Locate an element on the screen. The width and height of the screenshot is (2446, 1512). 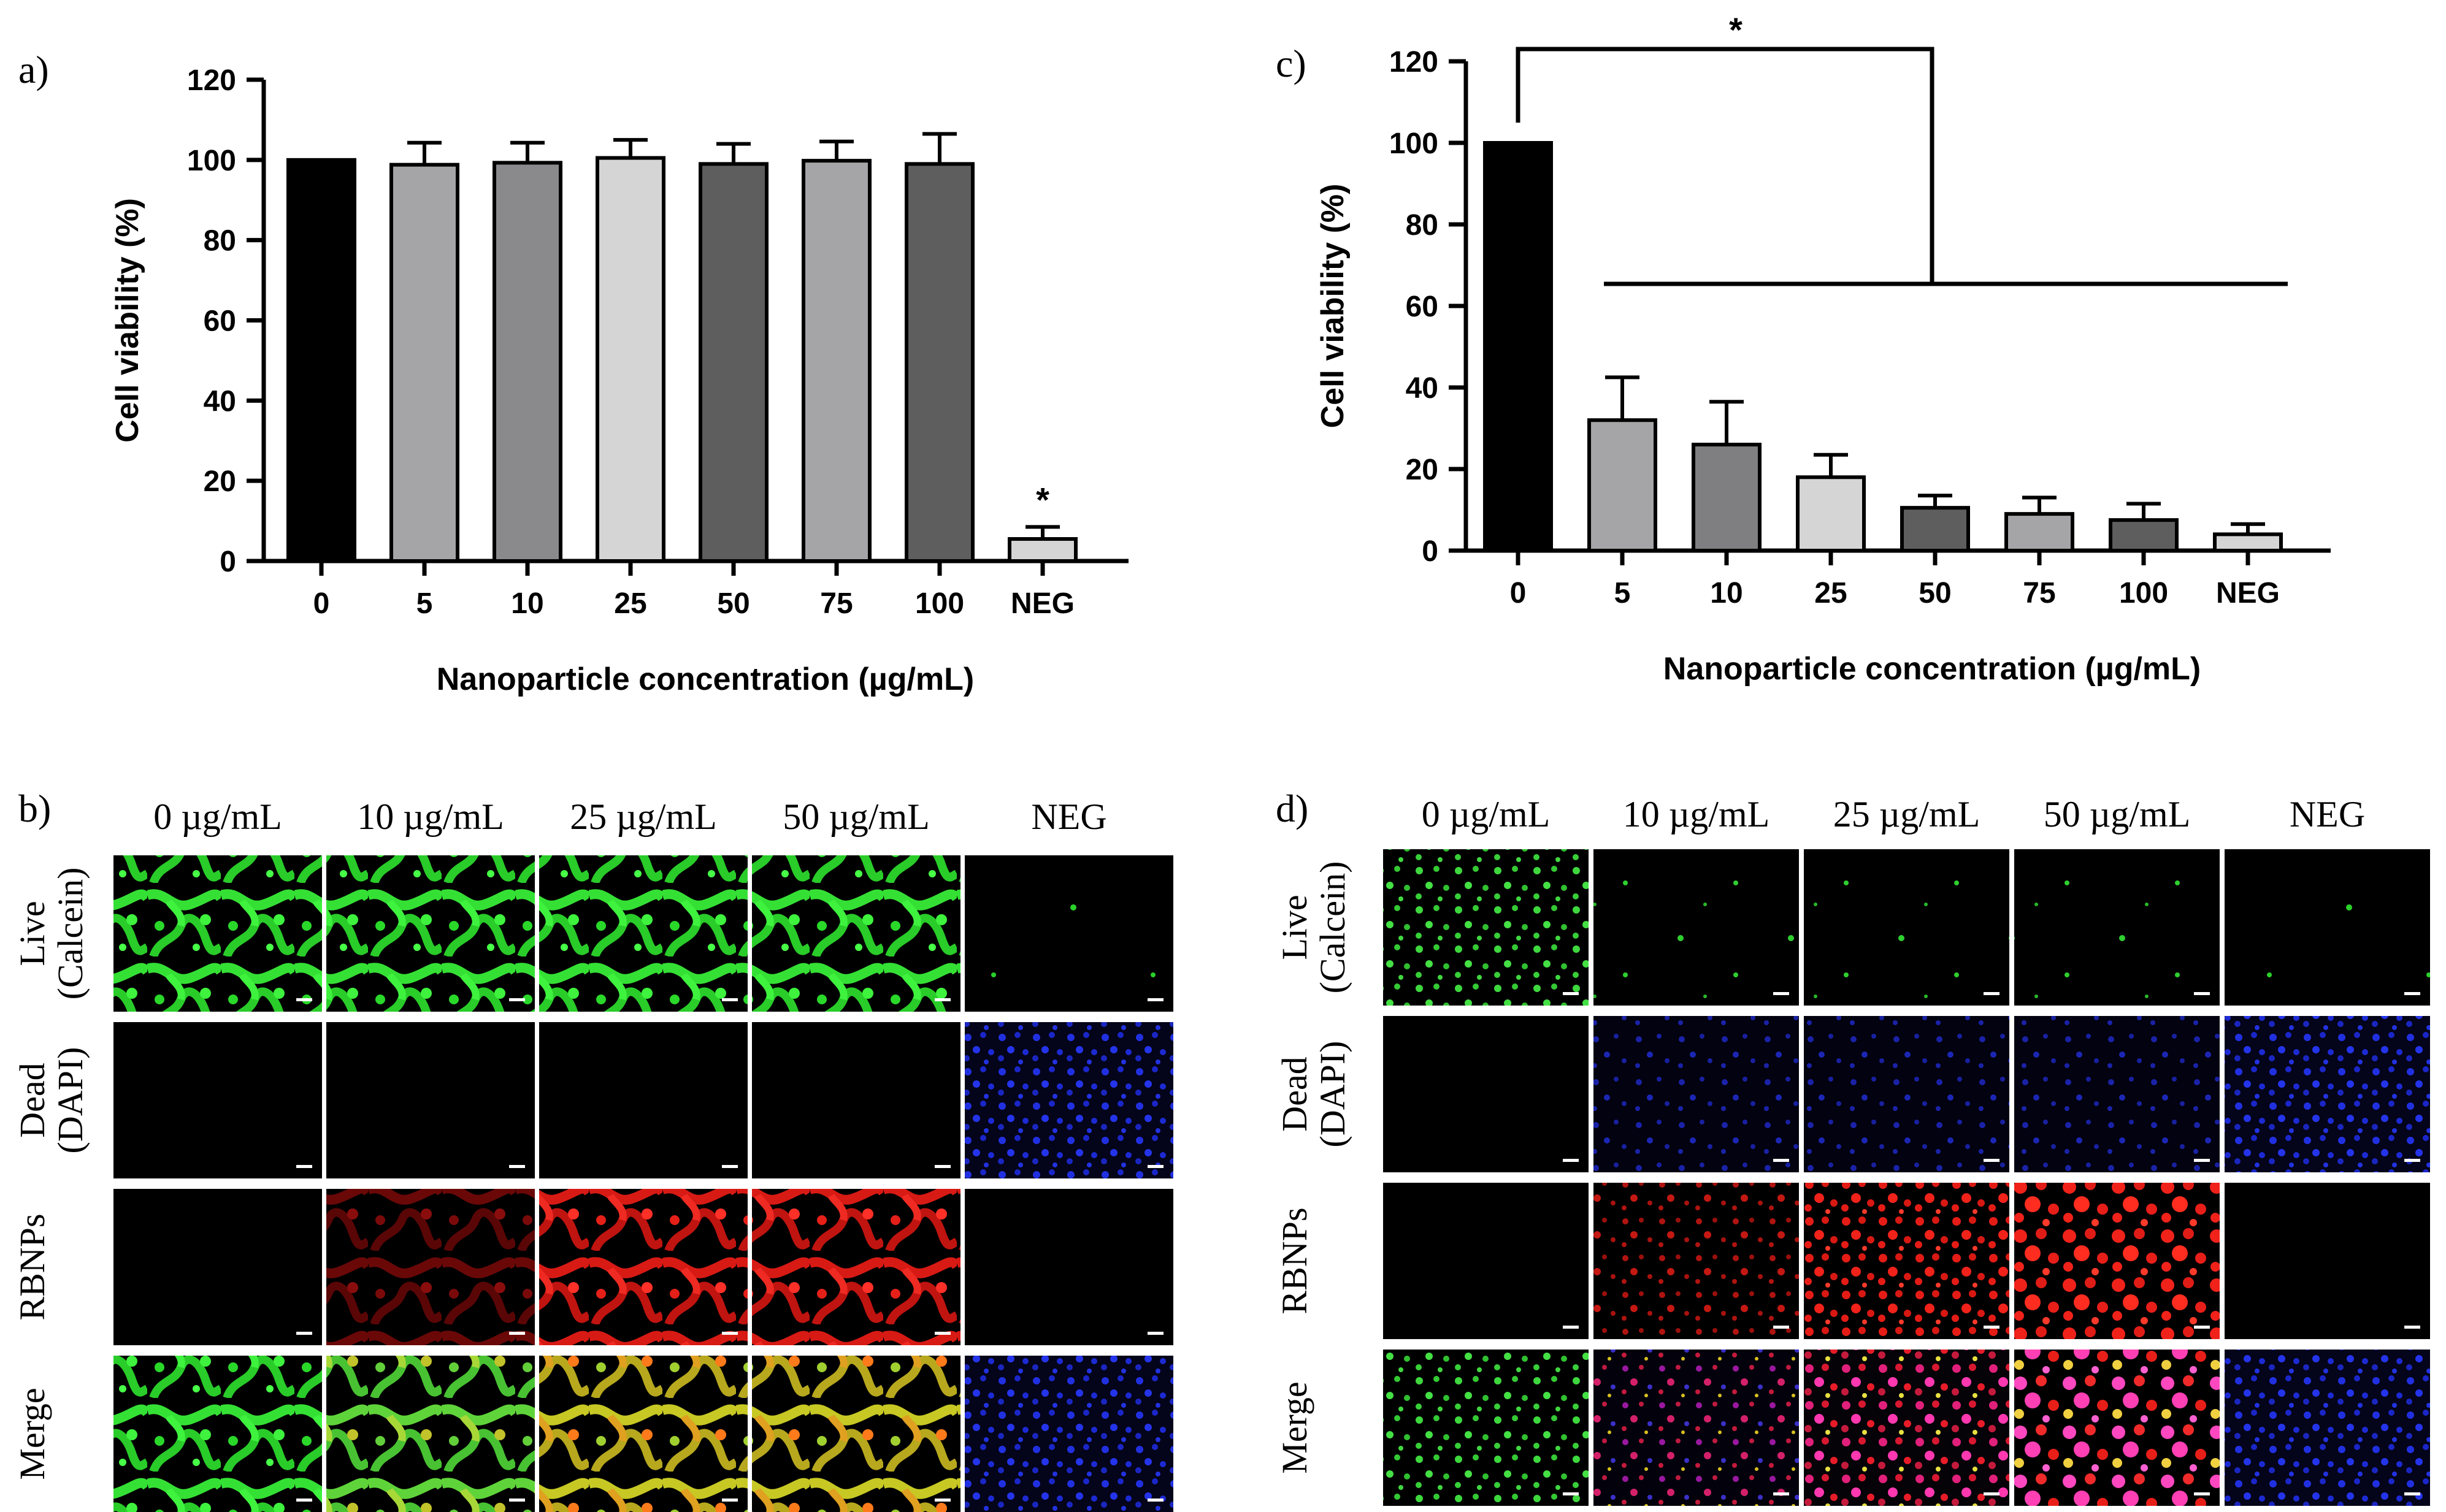
y-tick-label: 120 is located at coordinates (211, 80).